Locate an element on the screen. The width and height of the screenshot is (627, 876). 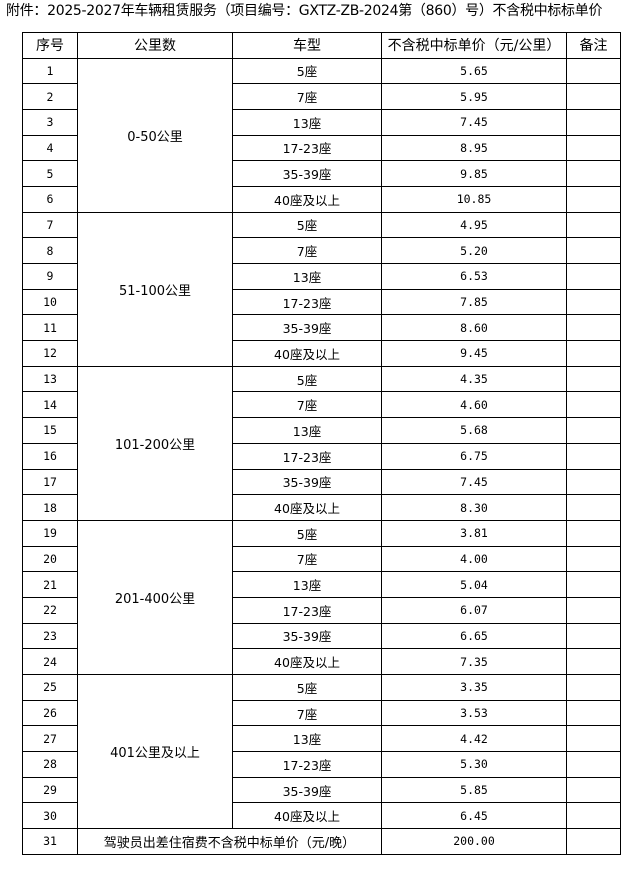
distance-range: 401公里及以上 is located at coordinates (155, 751).